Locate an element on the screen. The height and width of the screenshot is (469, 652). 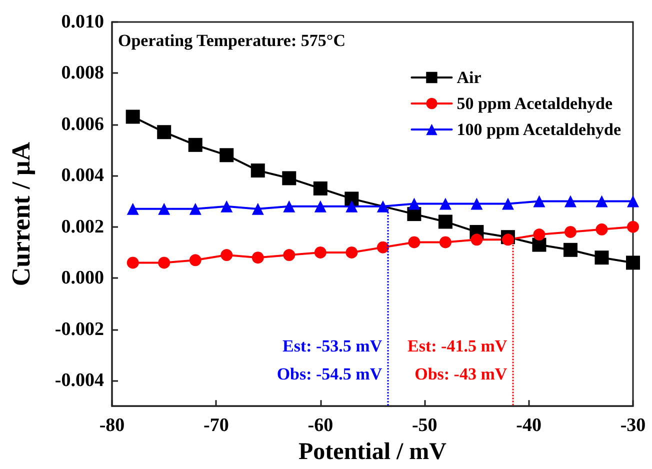
x-tick-label: -40 is located at coordinates (529, 425).